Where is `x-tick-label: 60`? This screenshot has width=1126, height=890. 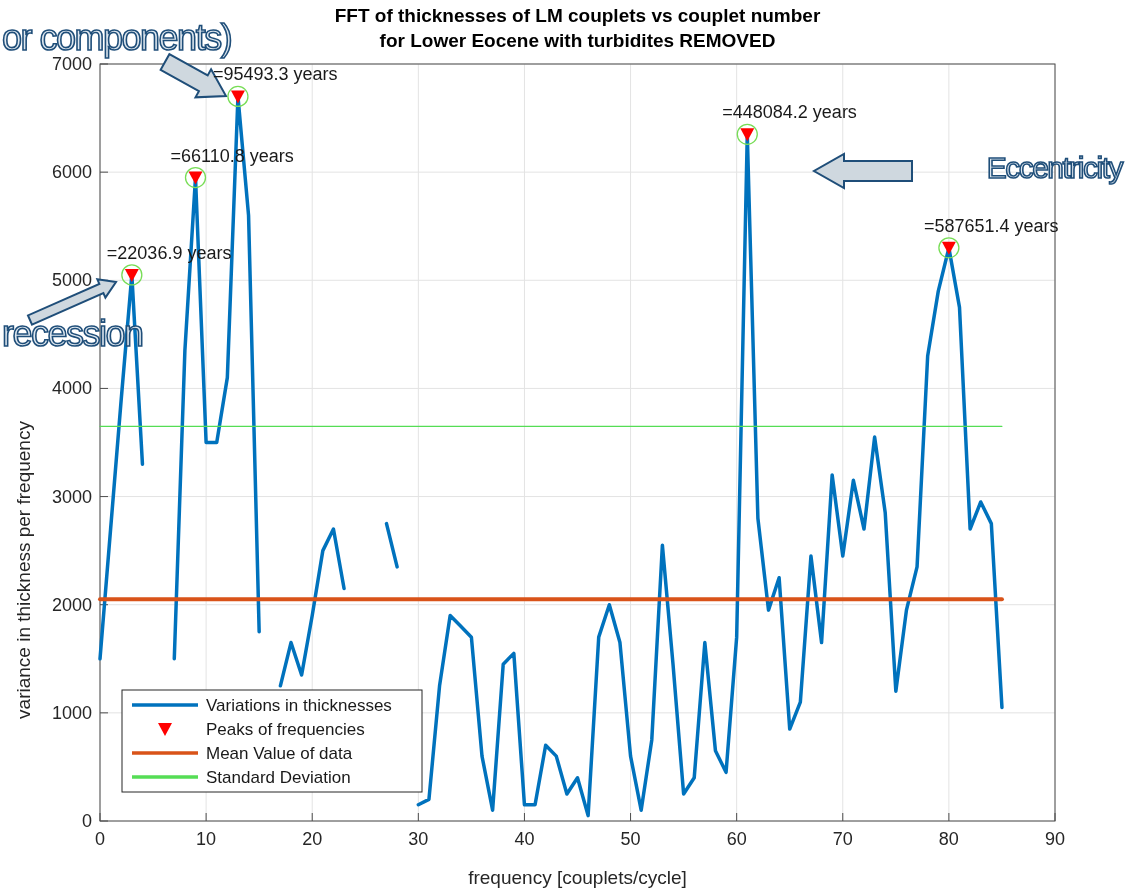
x-tick-label: 60 is located at coordinates (736, 839).